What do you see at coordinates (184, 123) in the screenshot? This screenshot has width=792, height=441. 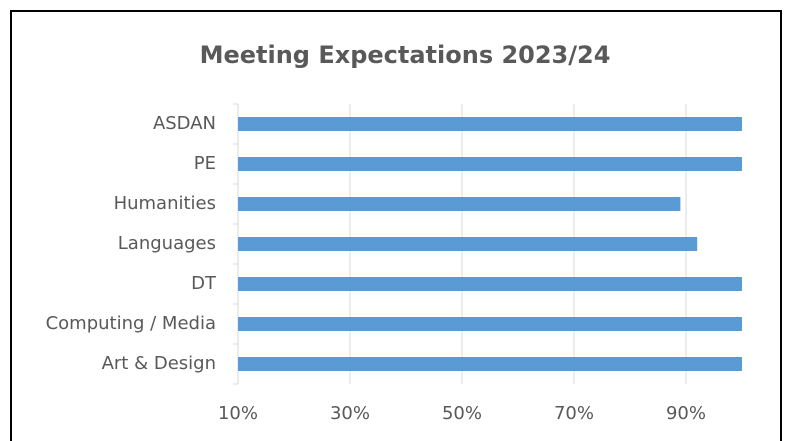 I see `y-tick-label: ASDAN` at bounding box center [184, 123].